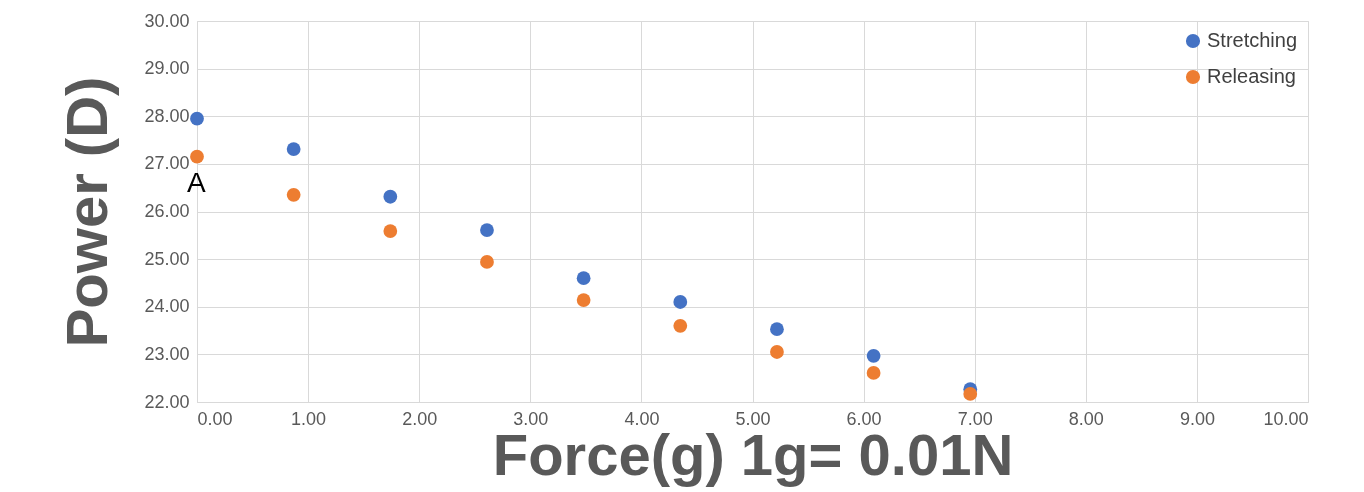 Image resolution: width=1364 pixels, height=492 pixels. What do you see at coordinates (167, 20) in the screenshot?
I see `y-tick-label: 30.00` at bounding box center [167, 20].